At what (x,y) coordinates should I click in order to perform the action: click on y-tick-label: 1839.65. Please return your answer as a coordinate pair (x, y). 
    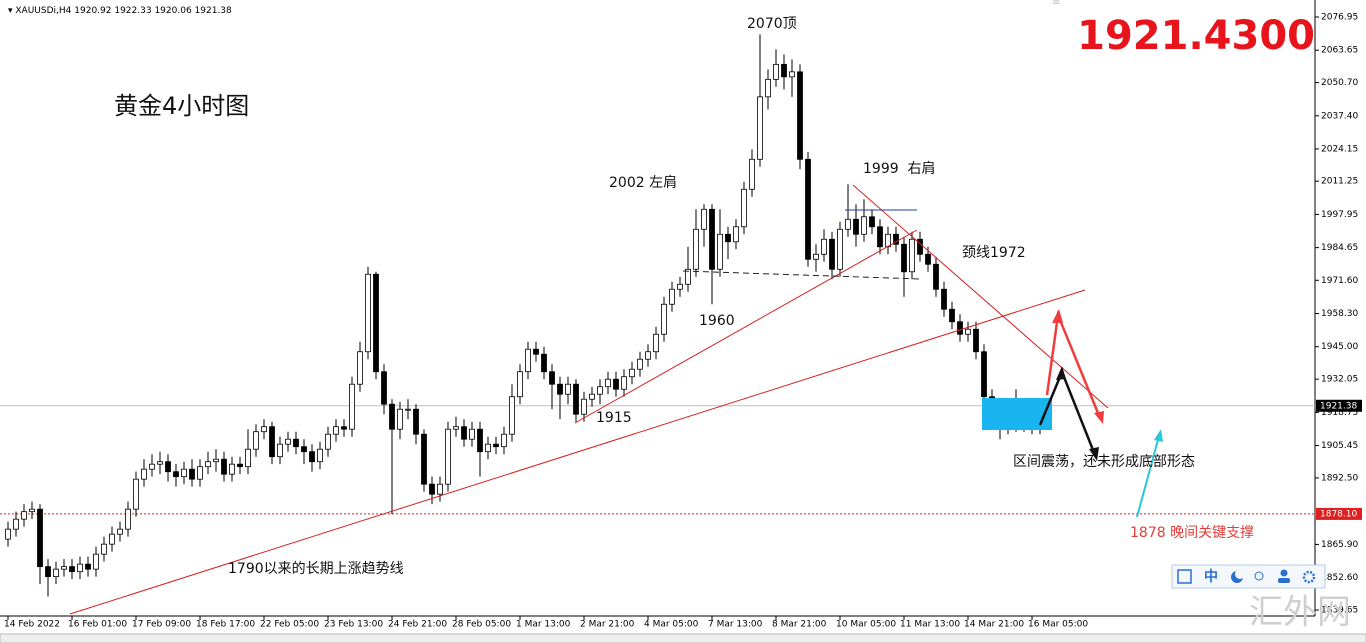
    Looking at the image, I should click on (1339, 611).